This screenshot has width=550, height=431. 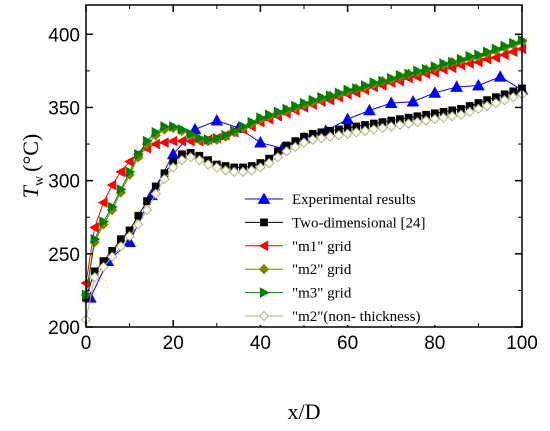 I want to click on x-tick-label: 60, so click(x=347, y=343).